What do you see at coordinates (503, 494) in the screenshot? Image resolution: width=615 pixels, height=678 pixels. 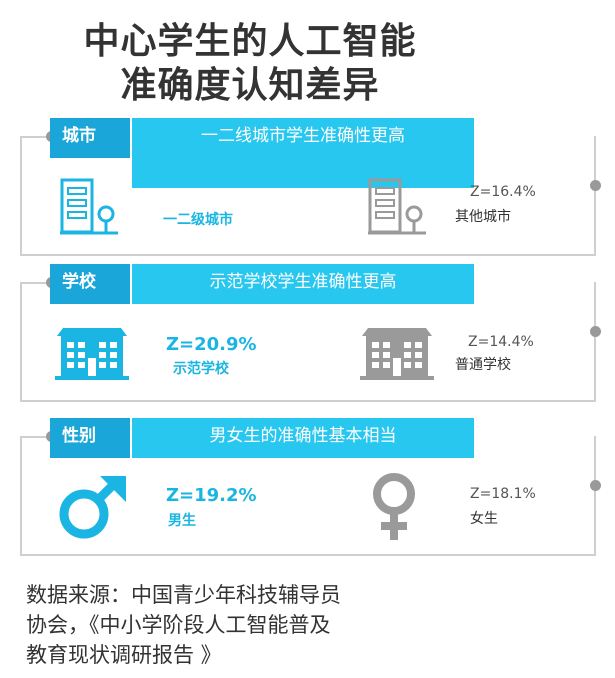 I see `right-value: Z=18.1%` at bounding box center [503, 494].